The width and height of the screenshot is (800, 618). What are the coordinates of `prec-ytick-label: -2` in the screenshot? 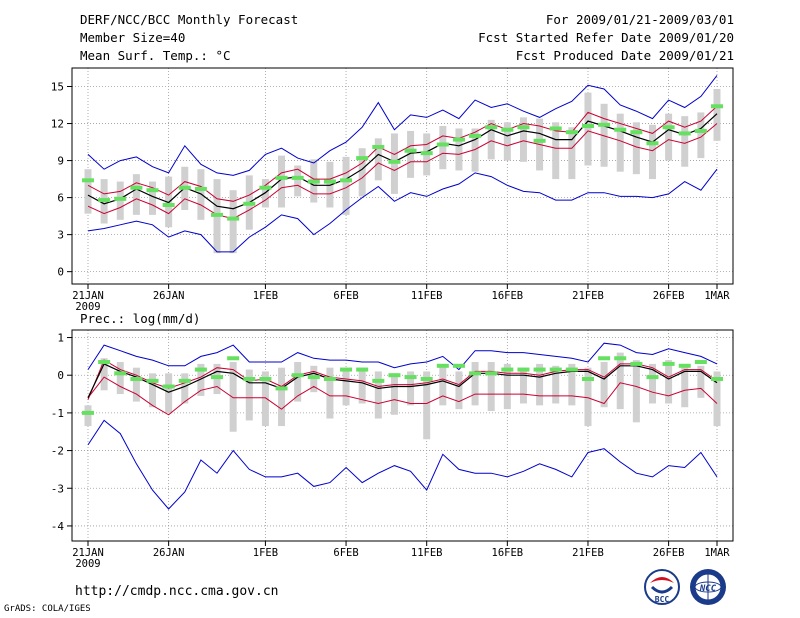 It's located at (57, 451).